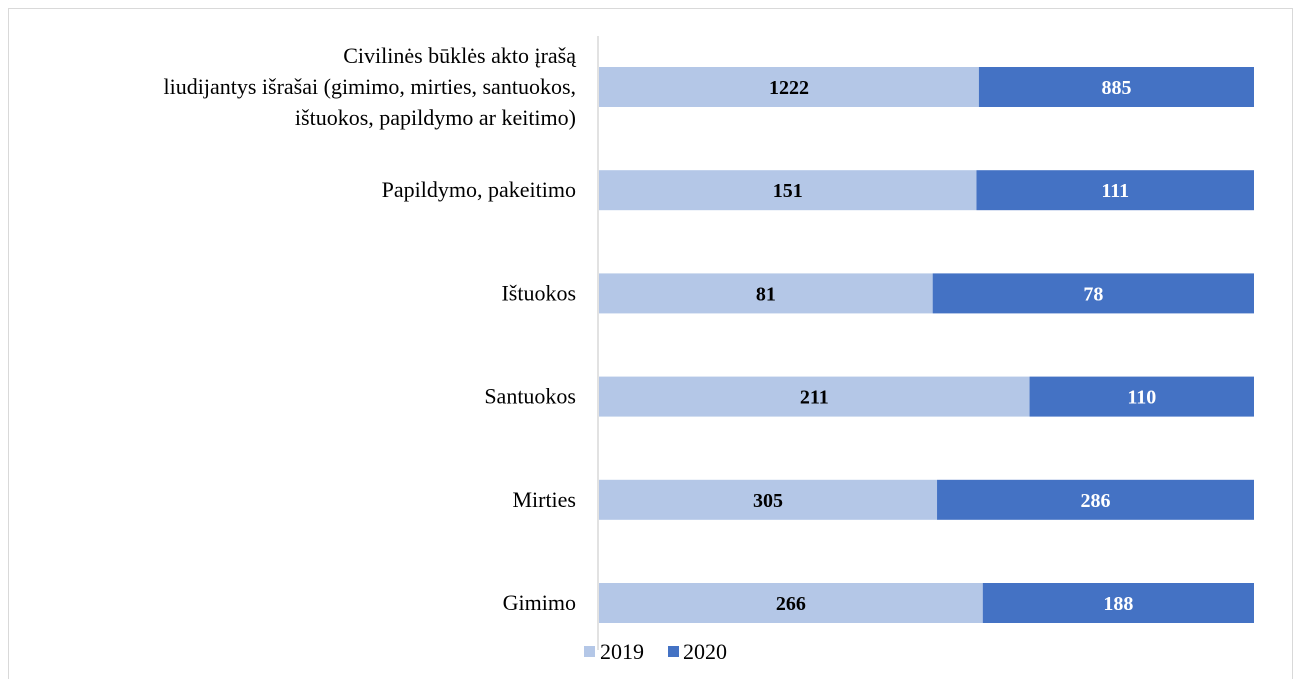  What do you see at coordinates (655, 651) in the screenshot?
I see `legend: 2019 2020` at bounding box center [655, 651].